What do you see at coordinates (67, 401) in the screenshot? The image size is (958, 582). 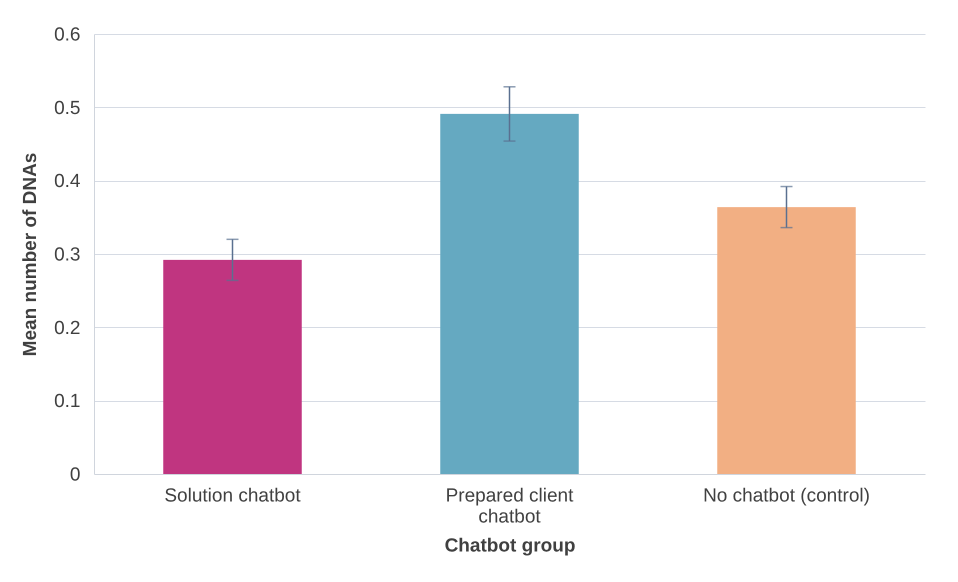 I see `y-tick-label: 0.1` at bounding box center [67, 401].